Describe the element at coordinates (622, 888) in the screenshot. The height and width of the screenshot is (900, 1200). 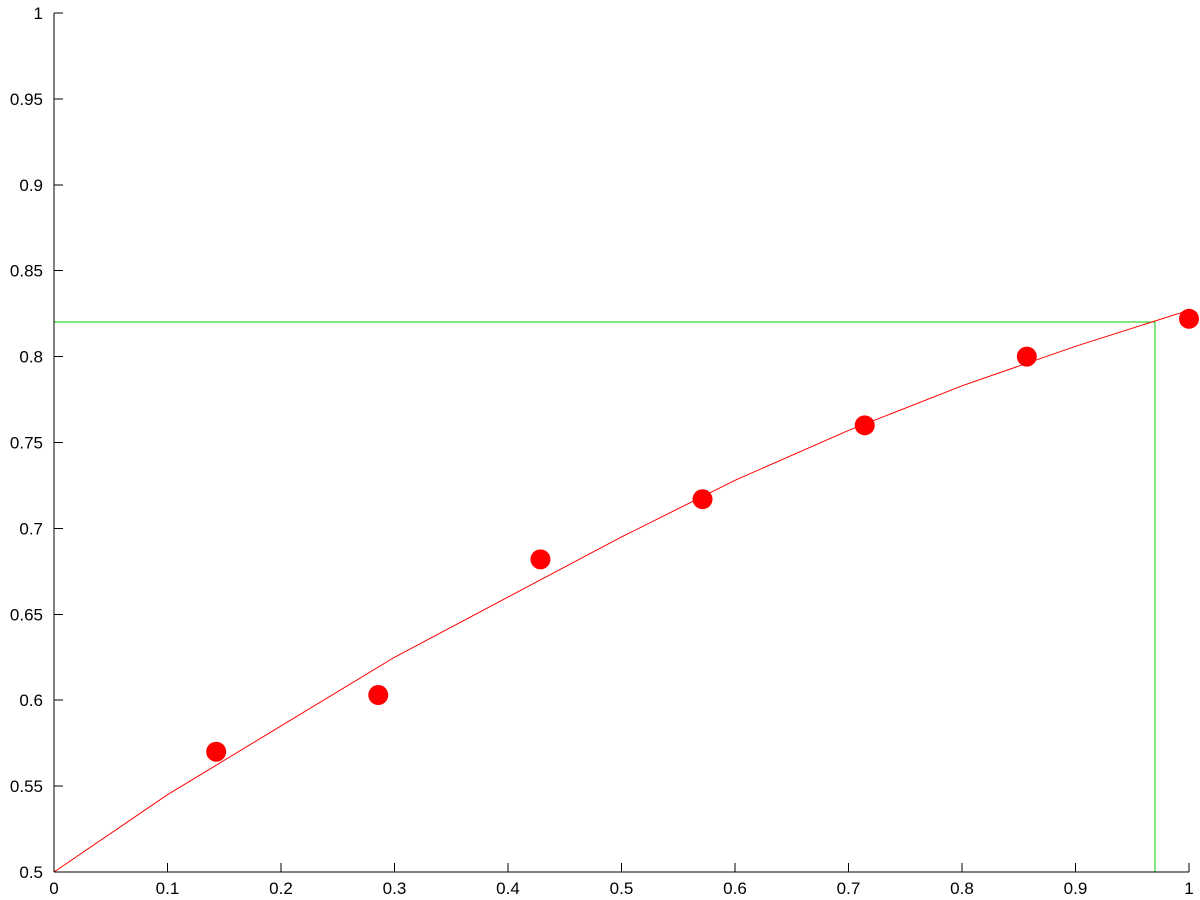
I see `x-tick-label: 0.5` at that location.